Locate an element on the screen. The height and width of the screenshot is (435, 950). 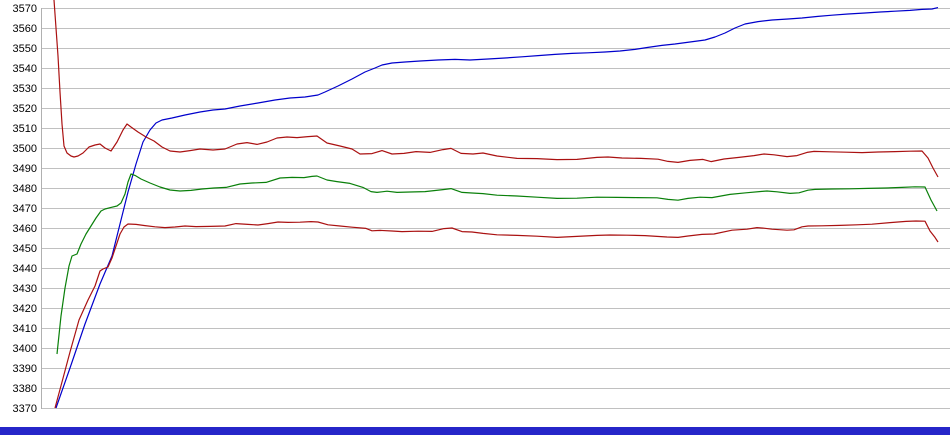
y-tick-label: 3550 is located at coordinates (25, 49).